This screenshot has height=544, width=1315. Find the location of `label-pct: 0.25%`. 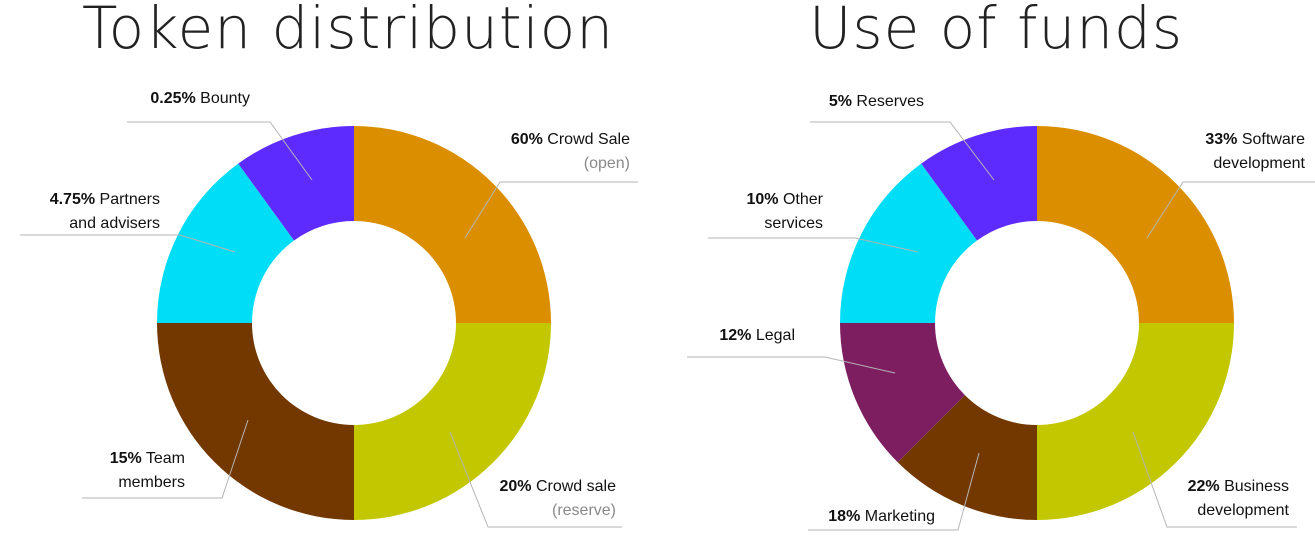

label-pct: 0.25% is located at coordinates (172, 98).